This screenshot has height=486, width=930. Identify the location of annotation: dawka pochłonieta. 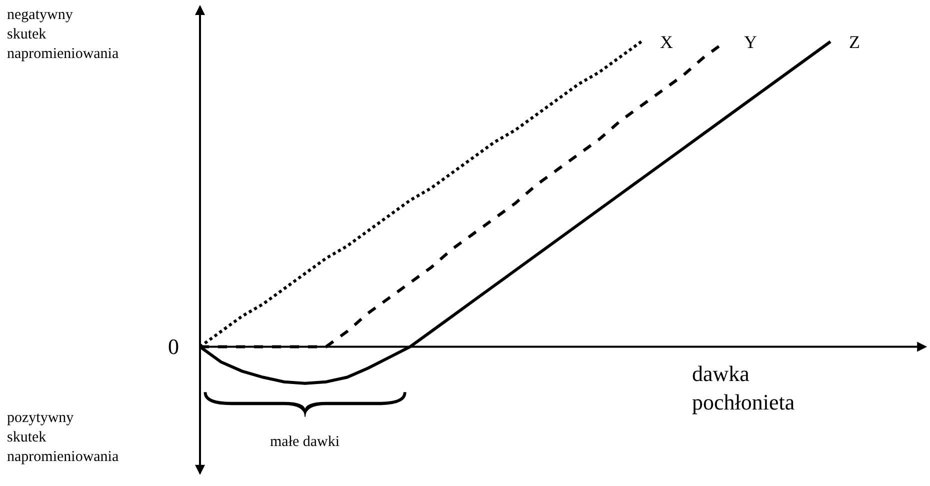
(743, 388).